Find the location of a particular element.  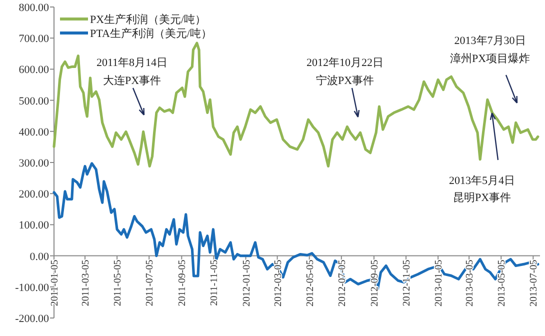

x-tick-label: 2011-09-05 is located at coordinates (182, 283).